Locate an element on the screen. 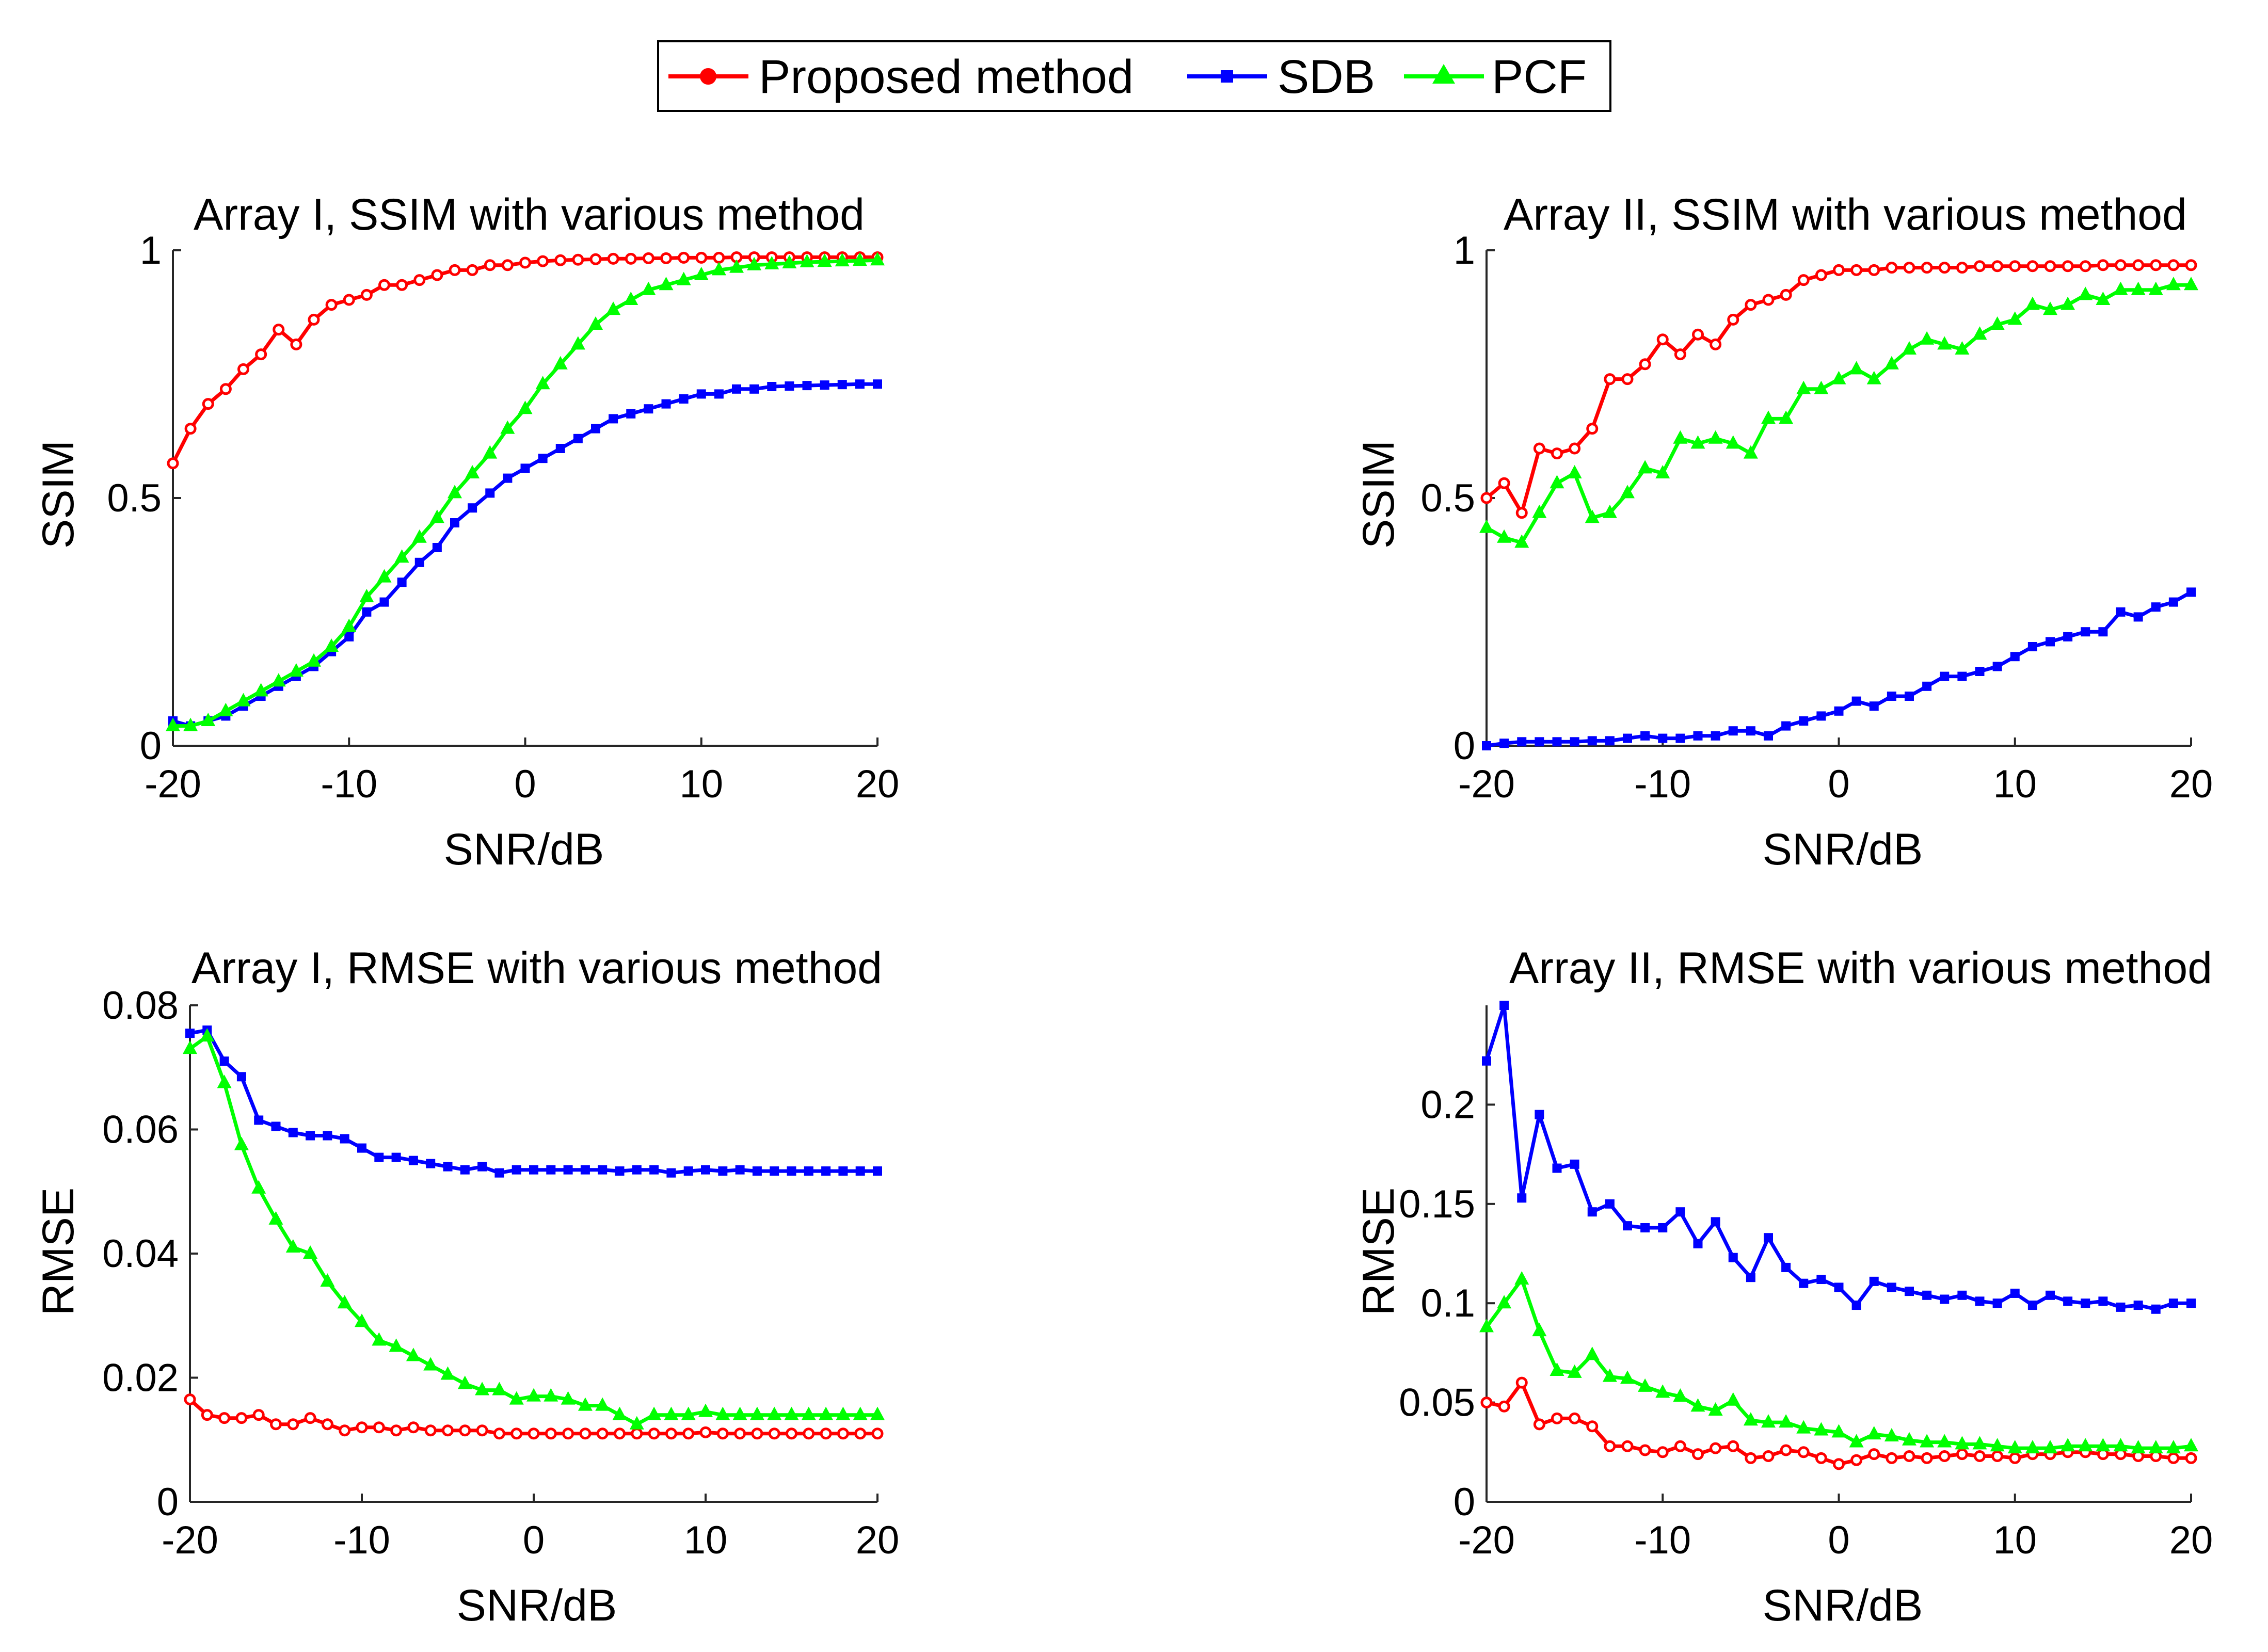 The height and width of the screenshot is (1652, 2268). y-tick-label: 0.06 is located at coordinates (140, 1130).